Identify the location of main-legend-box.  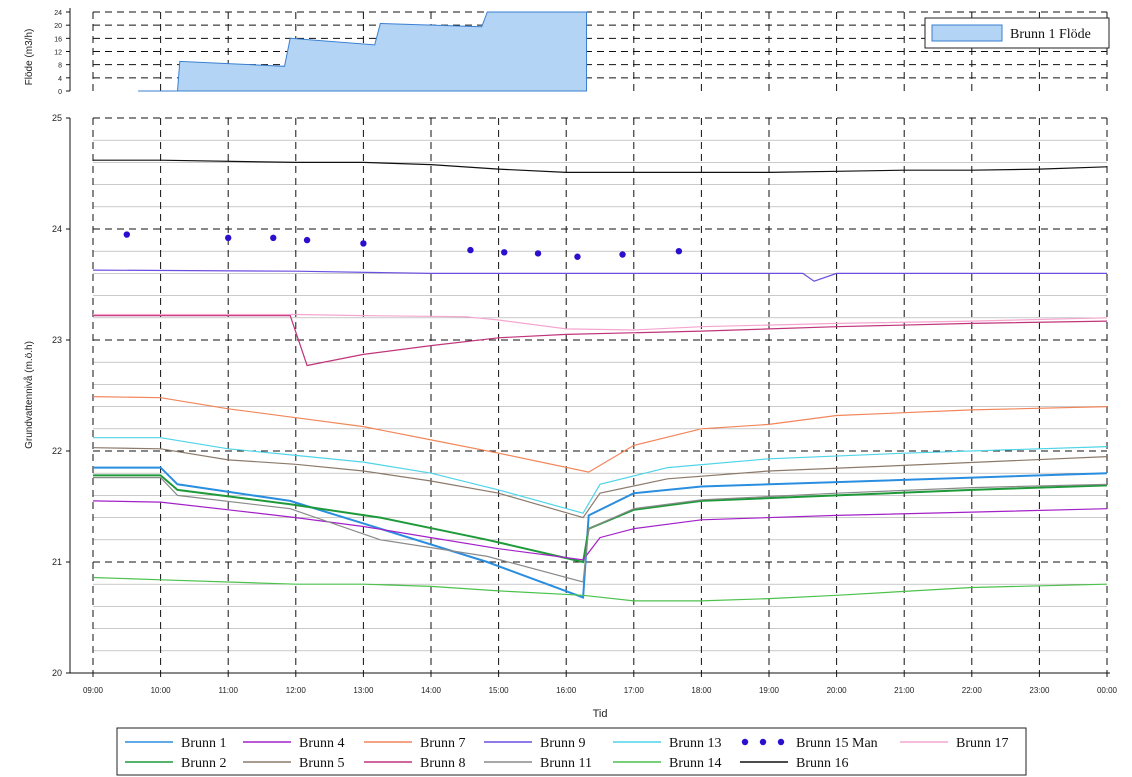
(571, 751).